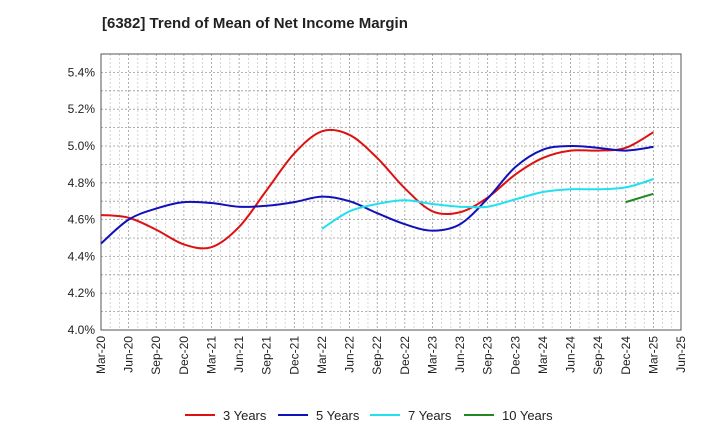  What do you see at coordinates (487, 204) in the screenshot?
I see `series-line-7-years` at bounding box center [487, 204].